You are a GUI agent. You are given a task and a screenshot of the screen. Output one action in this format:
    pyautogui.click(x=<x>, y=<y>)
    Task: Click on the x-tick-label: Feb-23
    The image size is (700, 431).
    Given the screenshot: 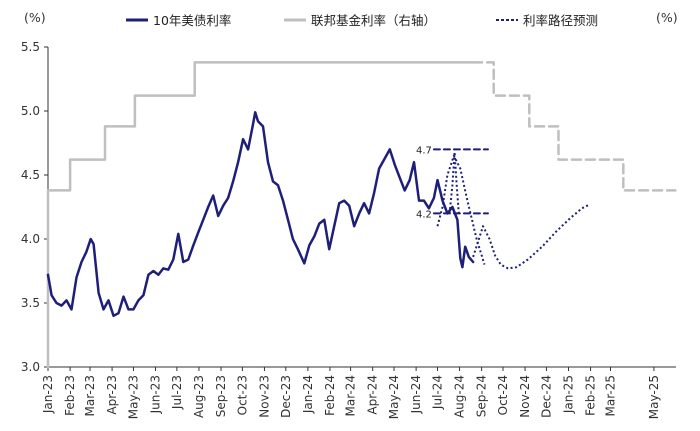 What is the action you would take?
    pyautogui.click(x=70, y=395)
    